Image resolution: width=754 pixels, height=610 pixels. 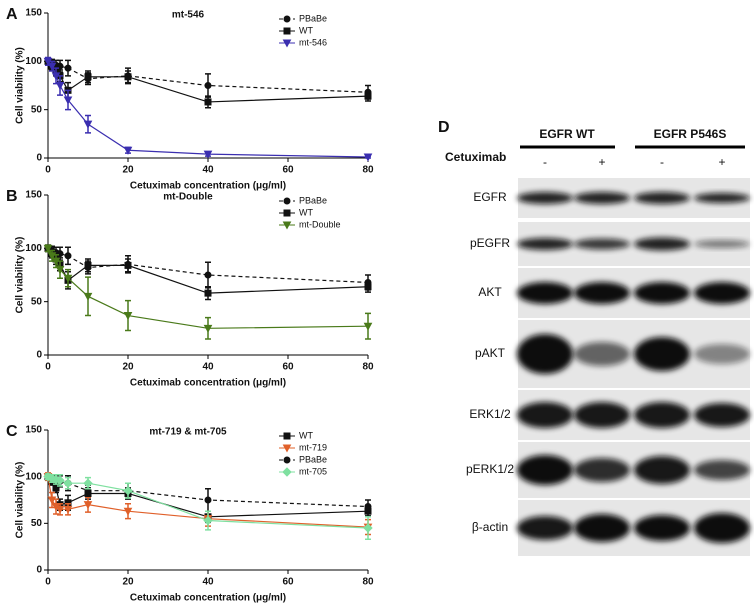 I want to click on panel-label: D, so click(x=444, y=127).